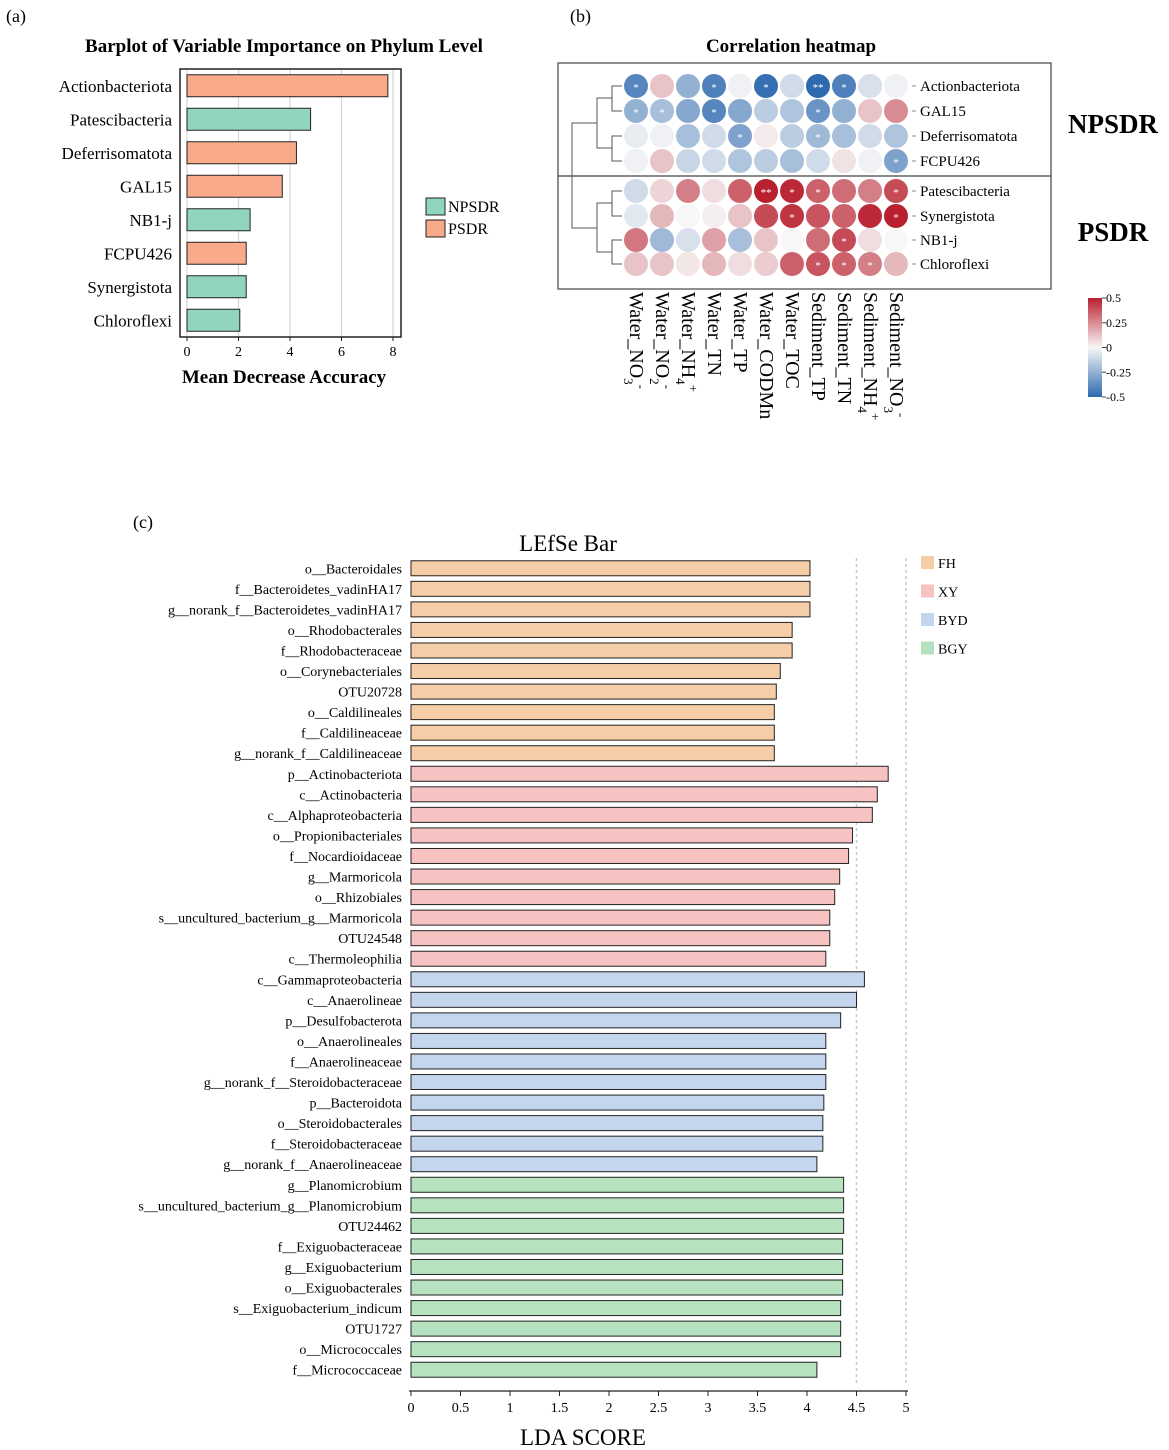 The image size is (1169, 1450). Describe the element at coordinates (970, 87) in the screenshot. I see `panel-b-row-label: Actionbacteriota` at that location.